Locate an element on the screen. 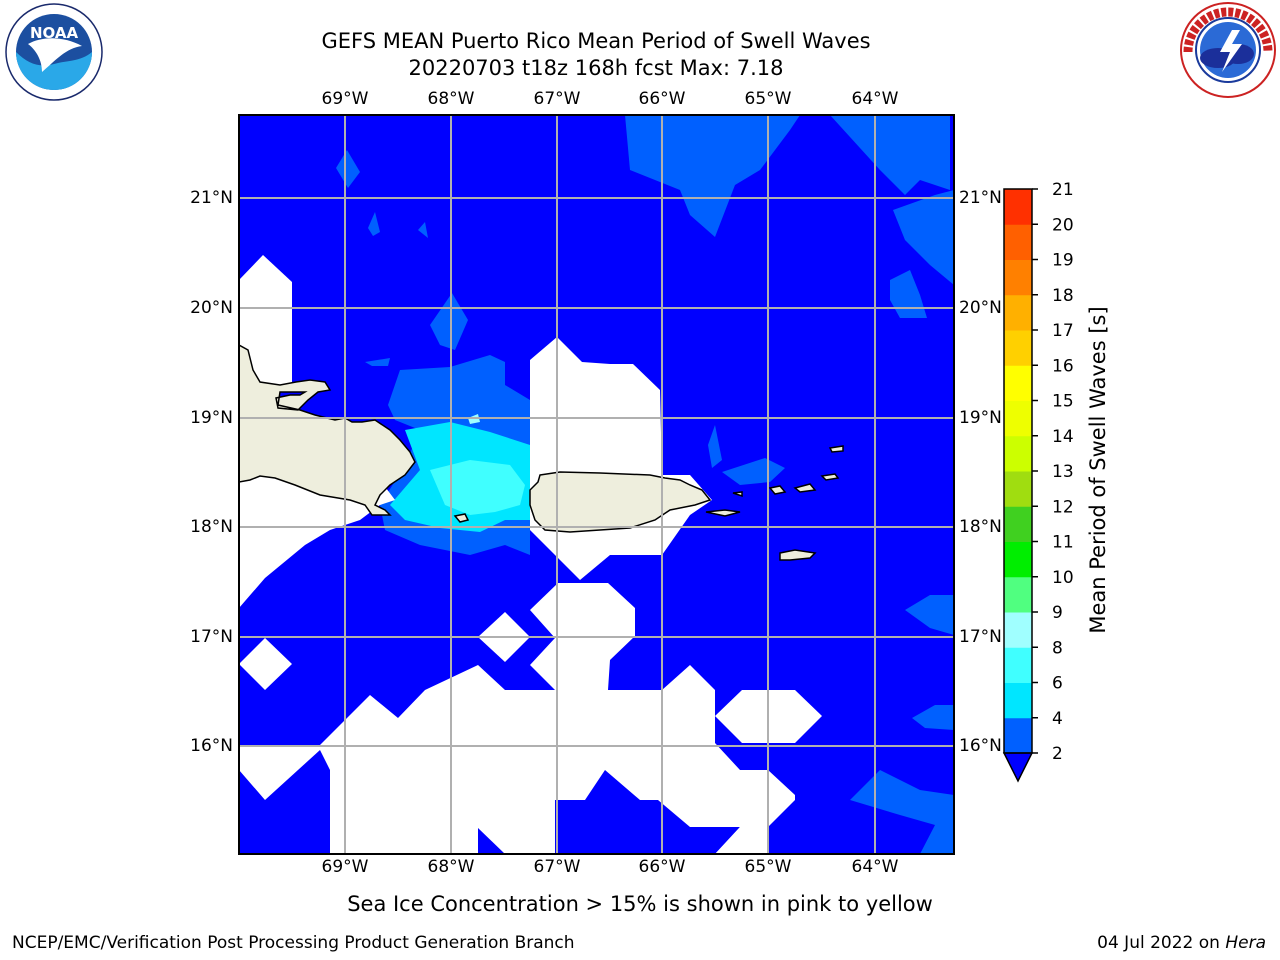 This screenshot has width=1280, height=960. colorbar-tick-label: 2 is located at coordinates (1057, 754).